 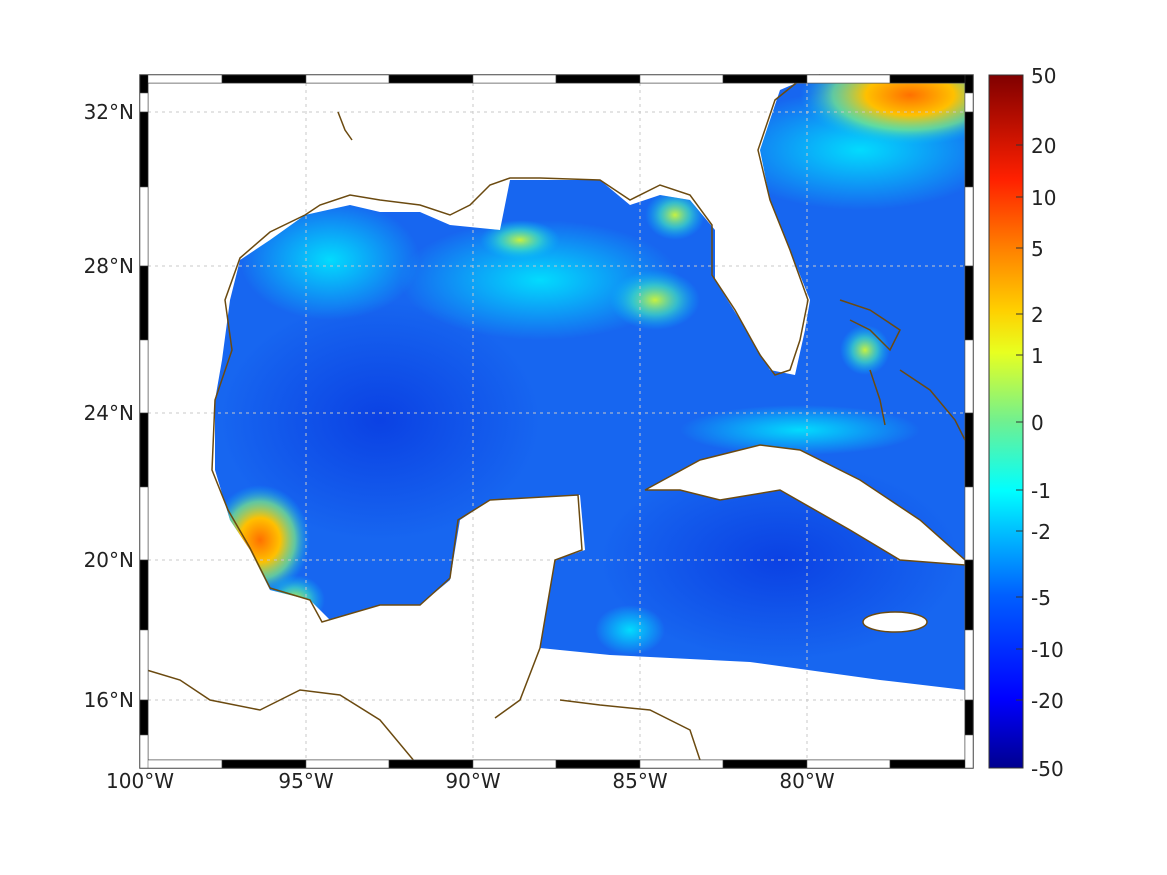 I want to click on lon-labels: 100°W 95°W 90°W 85°W 80°W, so click(x=470, y=781).